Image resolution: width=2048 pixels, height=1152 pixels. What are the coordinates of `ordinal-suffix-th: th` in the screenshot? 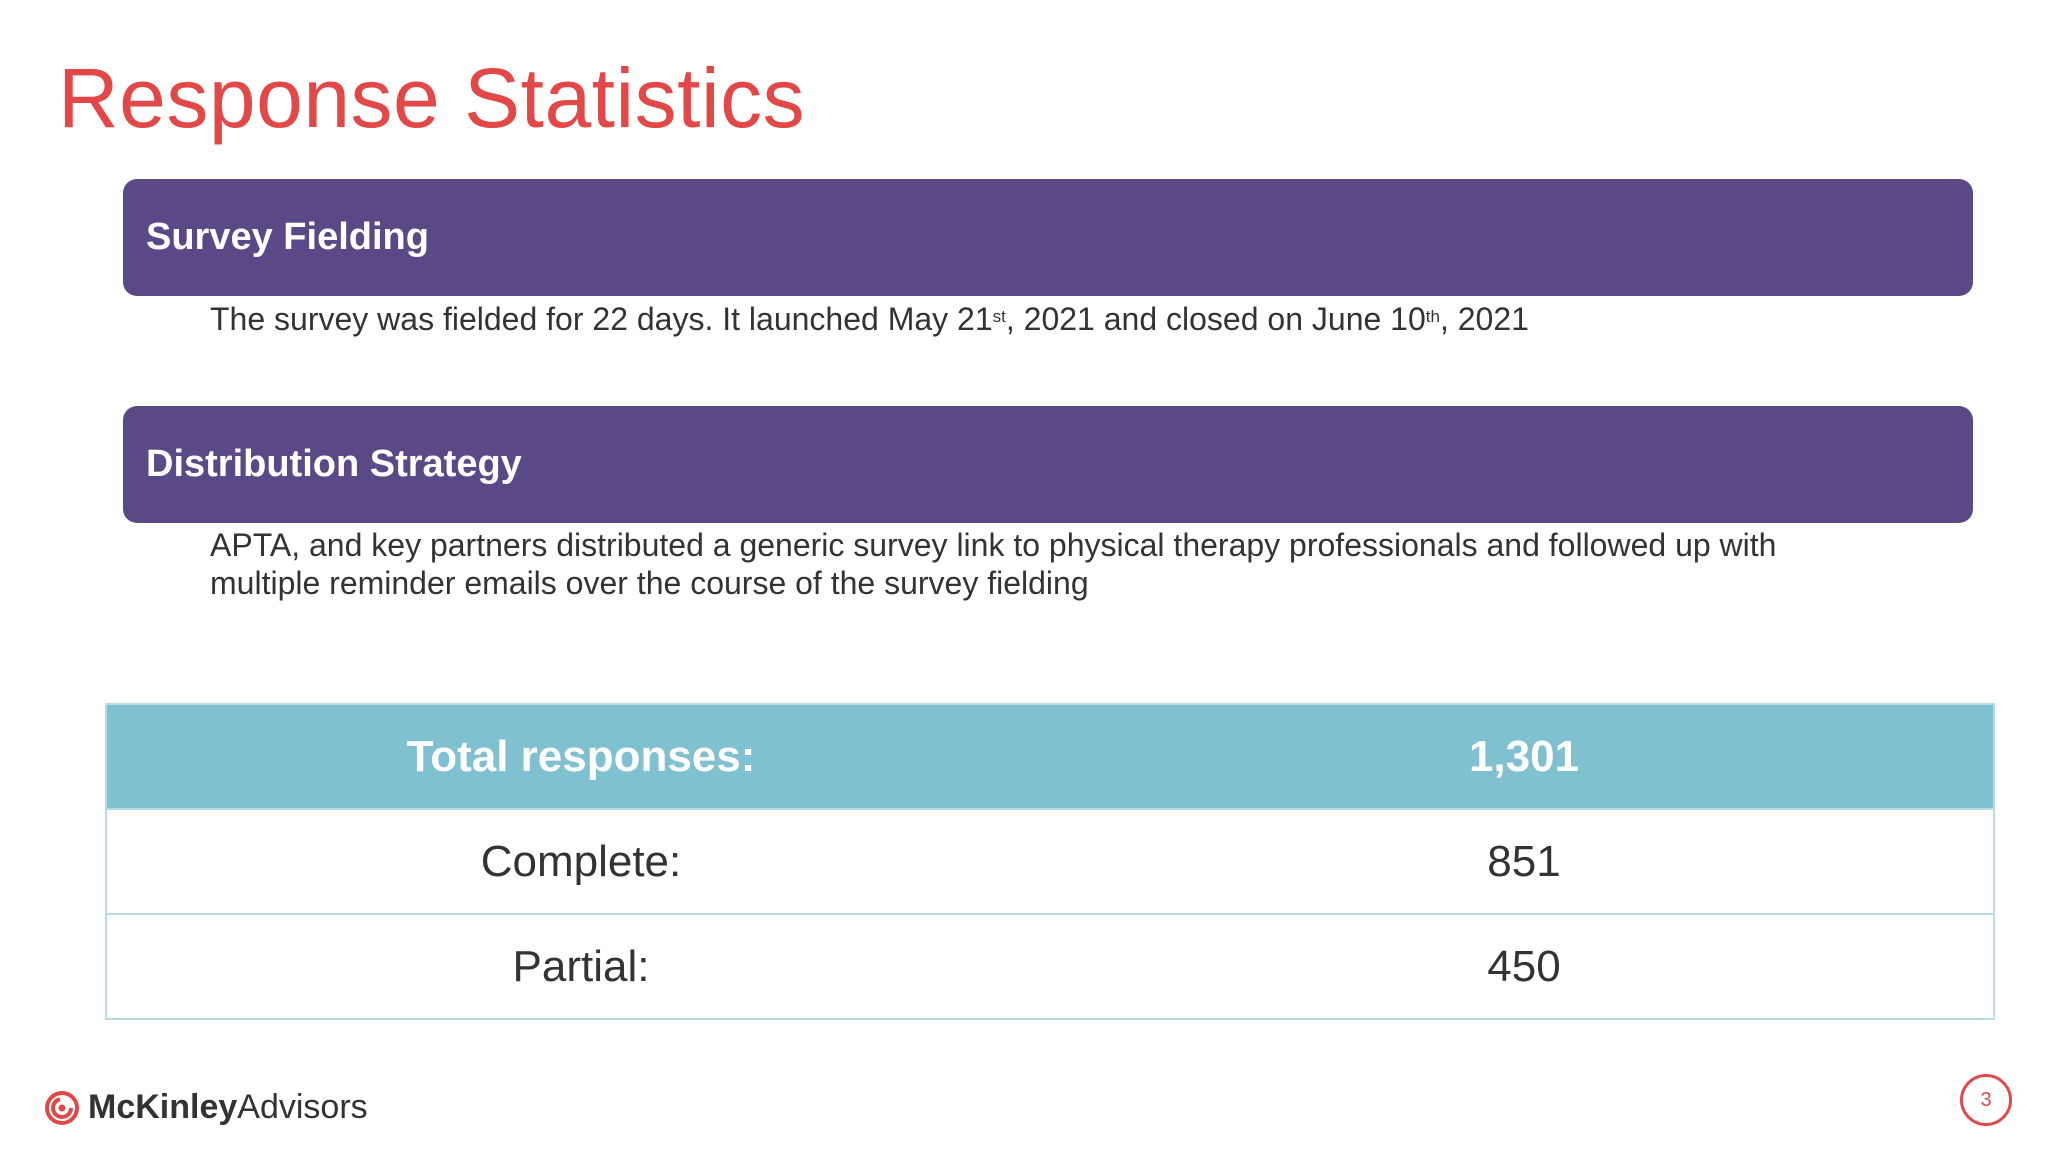 It's located at (1432, 316).